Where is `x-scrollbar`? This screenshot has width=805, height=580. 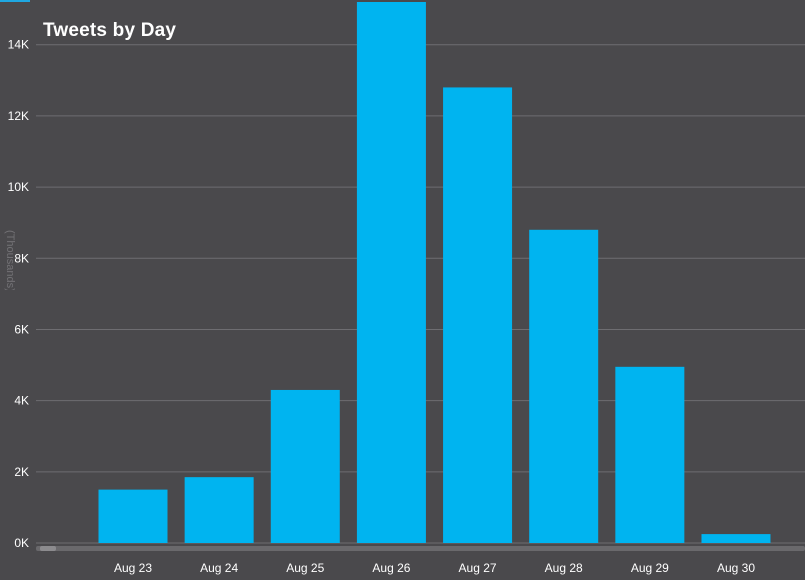 x-scrollbar is located at coordinates (420, 548).